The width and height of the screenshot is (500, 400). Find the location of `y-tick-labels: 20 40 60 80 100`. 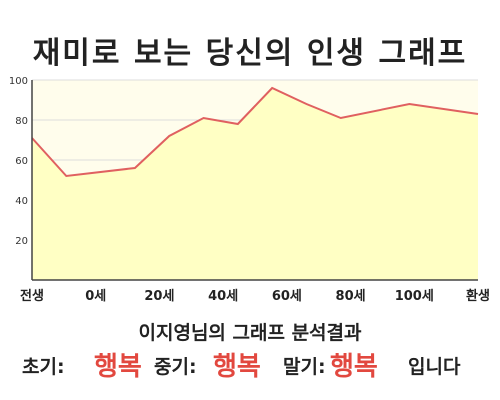

y-tick-labels: 20 40 60 80 100 is located at coordinates (18, 161).